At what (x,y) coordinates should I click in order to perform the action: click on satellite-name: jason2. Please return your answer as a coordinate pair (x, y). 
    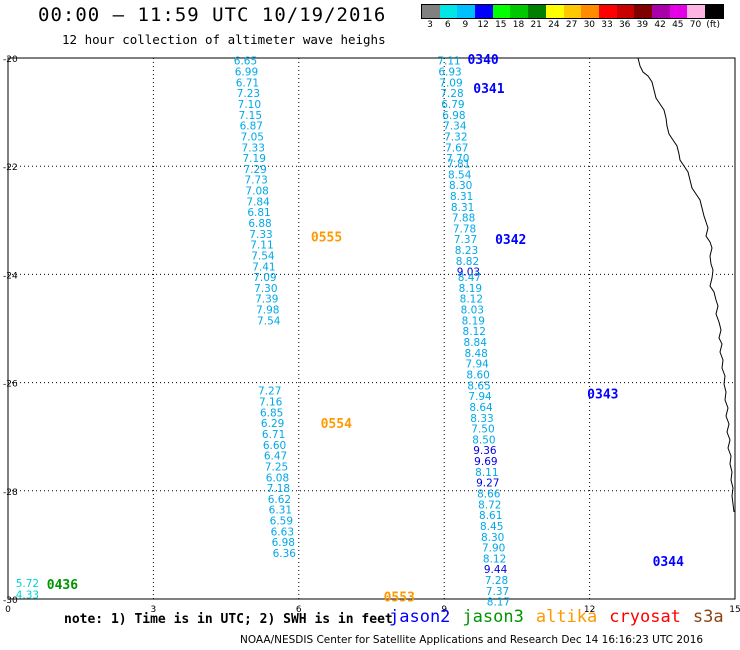
    Looking at the image, I should click on (420, 617).